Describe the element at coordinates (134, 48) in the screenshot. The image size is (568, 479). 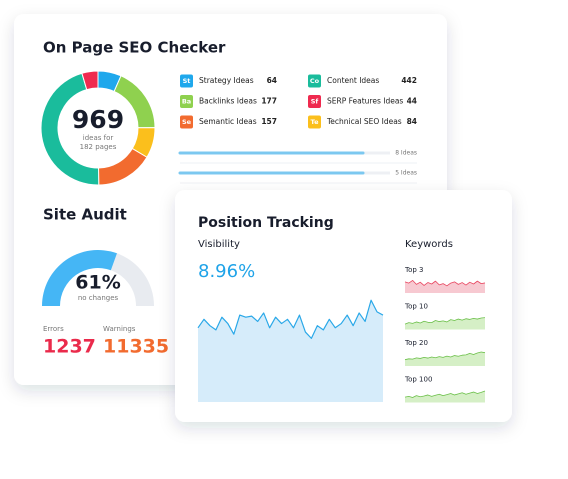
I see `seo-title: On Page SEO Checker` at that location.